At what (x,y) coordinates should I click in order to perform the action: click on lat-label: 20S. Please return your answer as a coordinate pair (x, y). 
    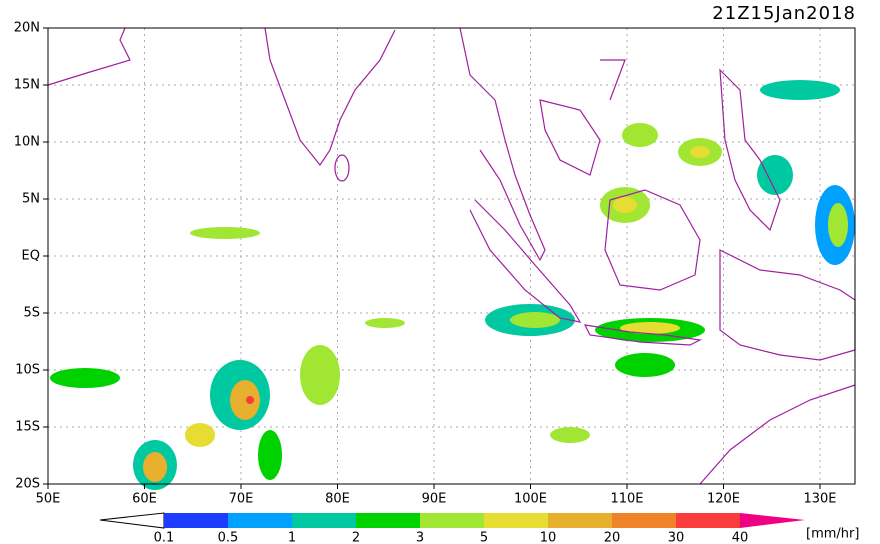
    Looking at the image, I should click on (27, 484).